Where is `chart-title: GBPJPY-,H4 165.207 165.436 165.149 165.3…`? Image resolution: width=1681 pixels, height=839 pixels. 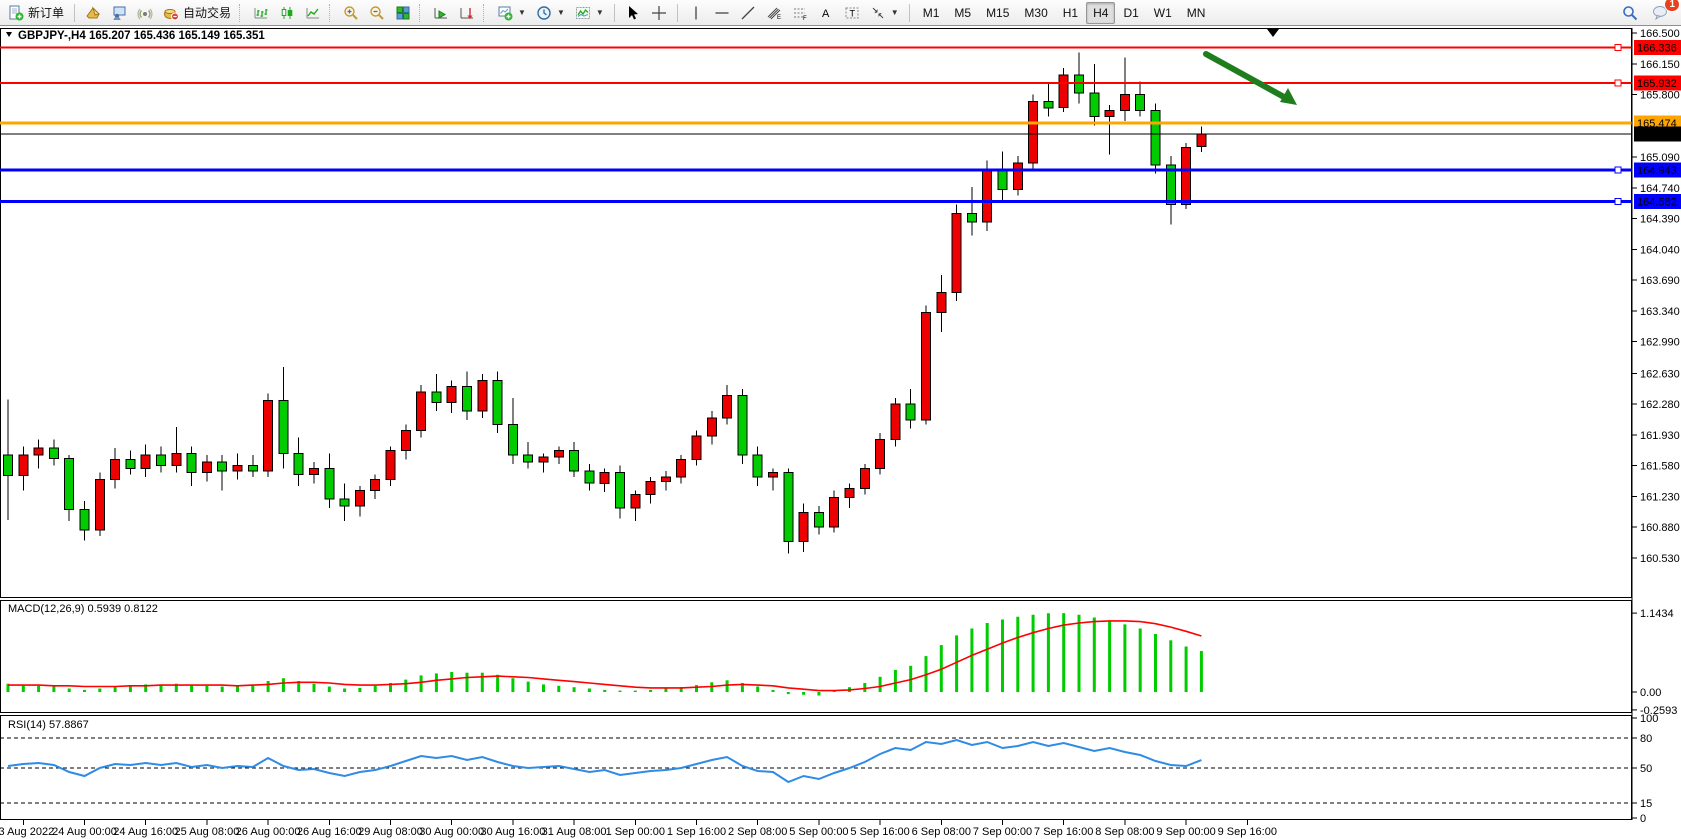 chart-title: GBPJPY-,H4 165.207 165.436 165.149 165.3… is located at coordinates (642, 35).